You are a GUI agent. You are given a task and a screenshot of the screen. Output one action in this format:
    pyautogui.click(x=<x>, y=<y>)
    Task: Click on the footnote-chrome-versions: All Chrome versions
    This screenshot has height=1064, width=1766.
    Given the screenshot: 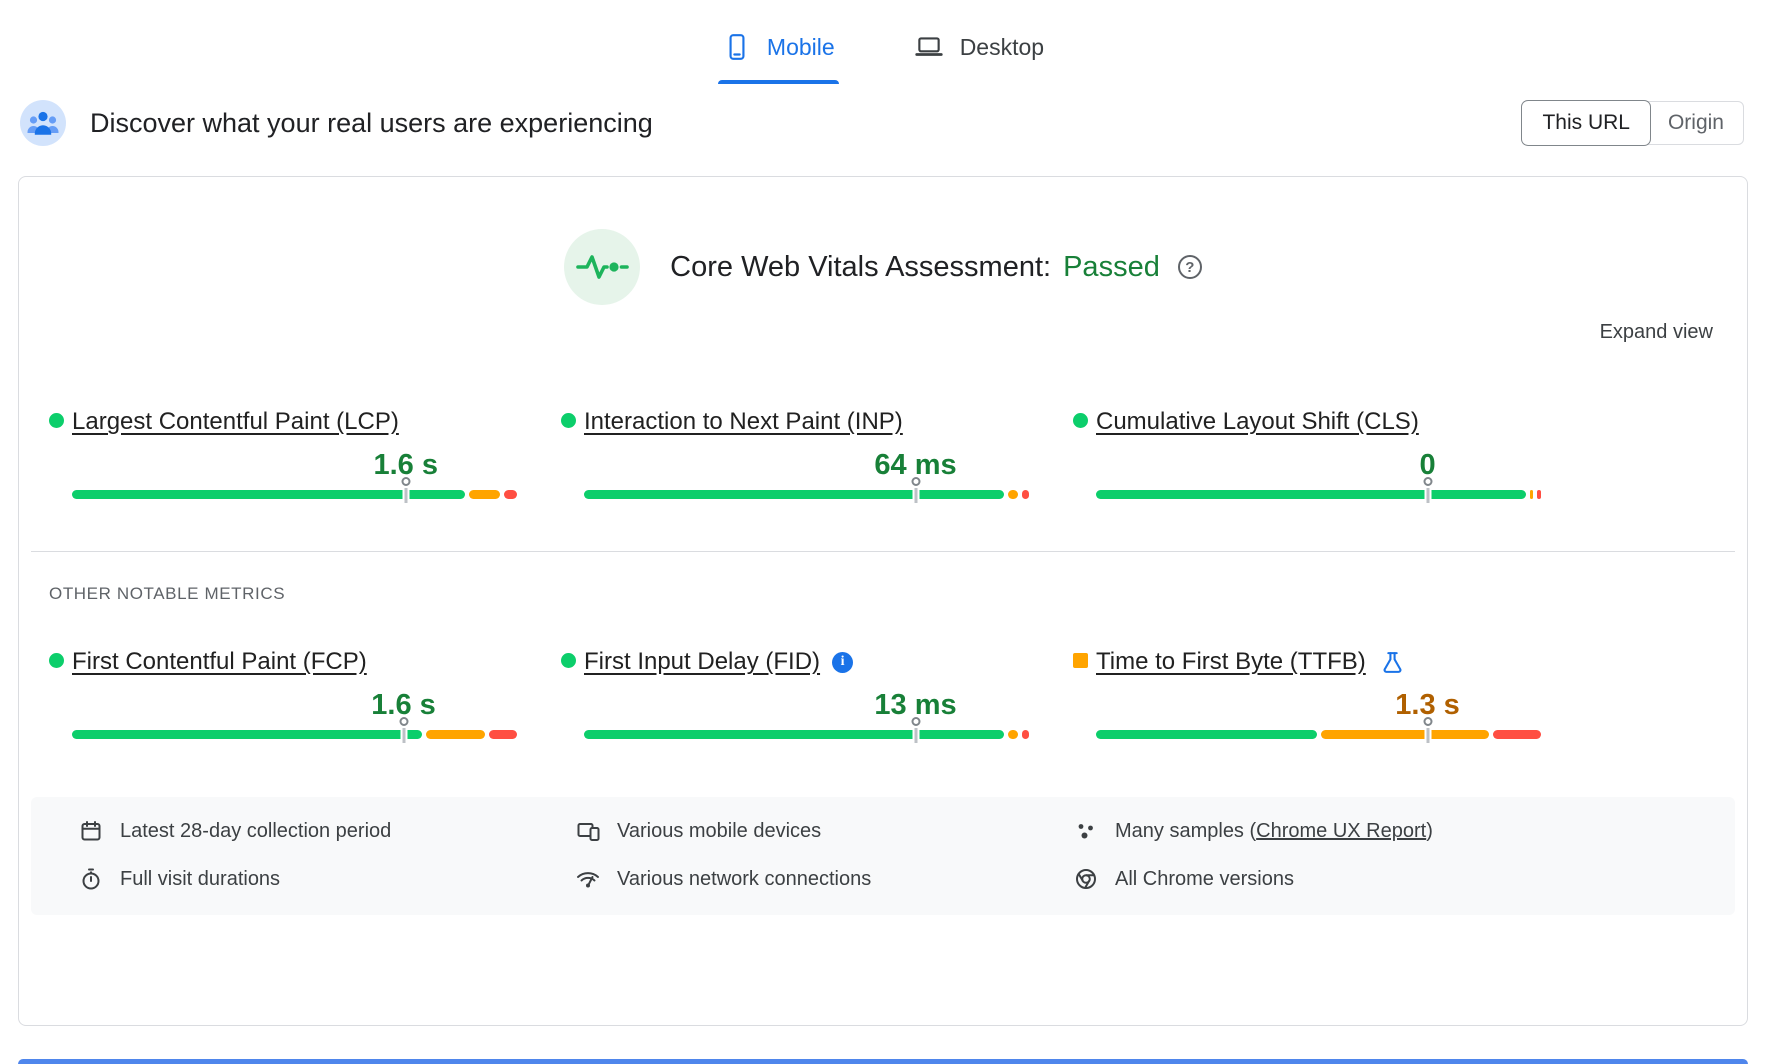 What is the action you would take?
    pyautogui.click(x=1394, y=879)
    